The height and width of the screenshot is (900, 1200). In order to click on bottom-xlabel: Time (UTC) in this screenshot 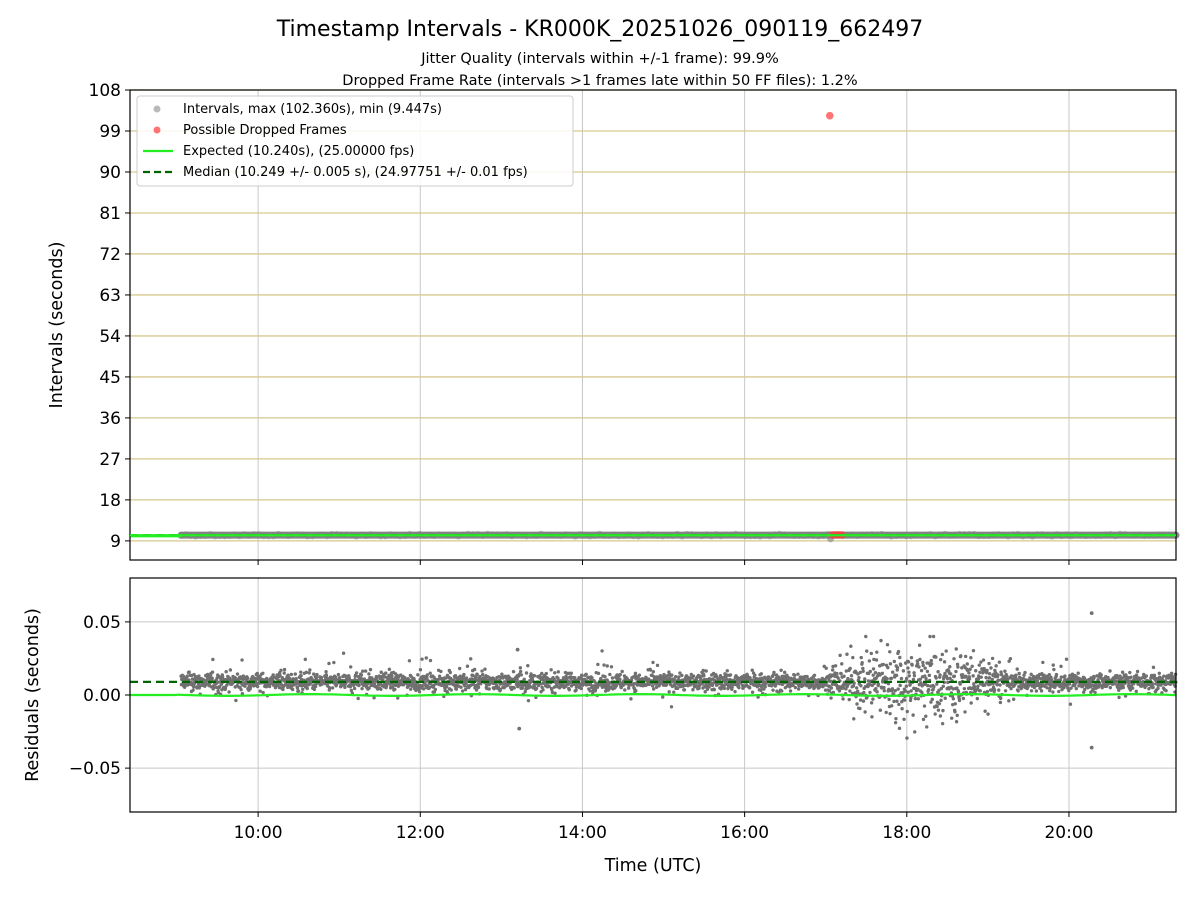, I will do `click(653, 866)`.